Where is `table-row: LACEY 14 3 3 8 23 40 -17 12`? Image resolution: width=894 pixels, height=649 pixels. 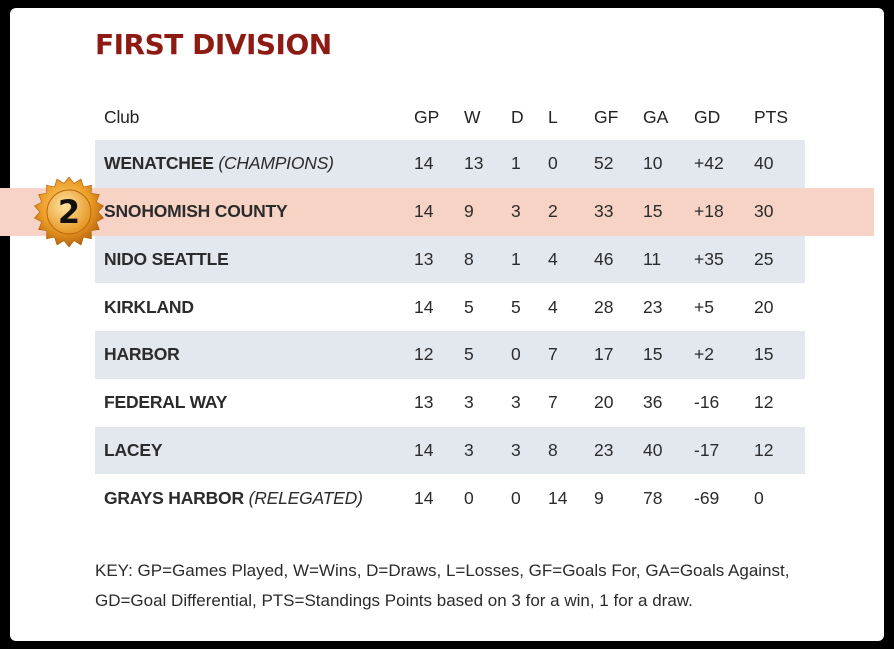 table-row: LACEY 14 3 3 8 23 40 -17 12 is located at coordinates (450, 450).